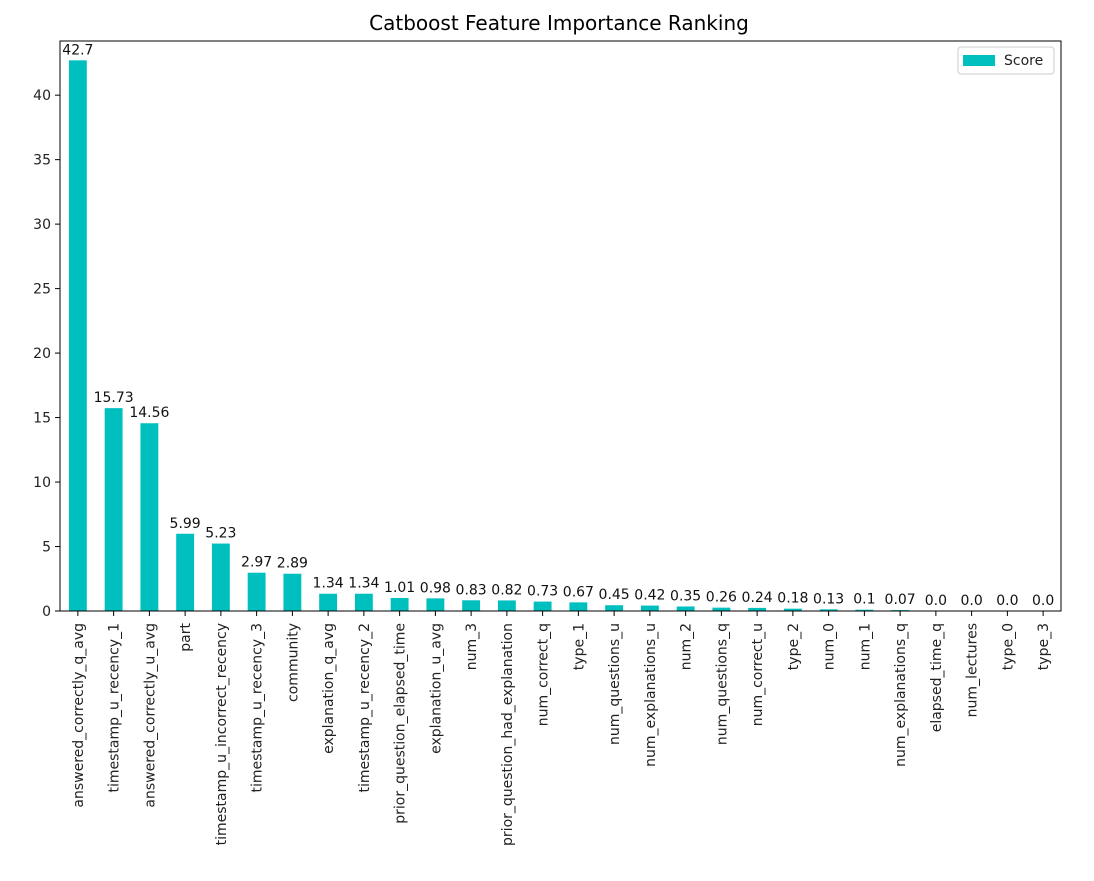 The width and height of the screenshot is (1094, 881). Describe the element at coordinates (435, 588) in the screenshot. I see `data-label: 0.98` at that location.